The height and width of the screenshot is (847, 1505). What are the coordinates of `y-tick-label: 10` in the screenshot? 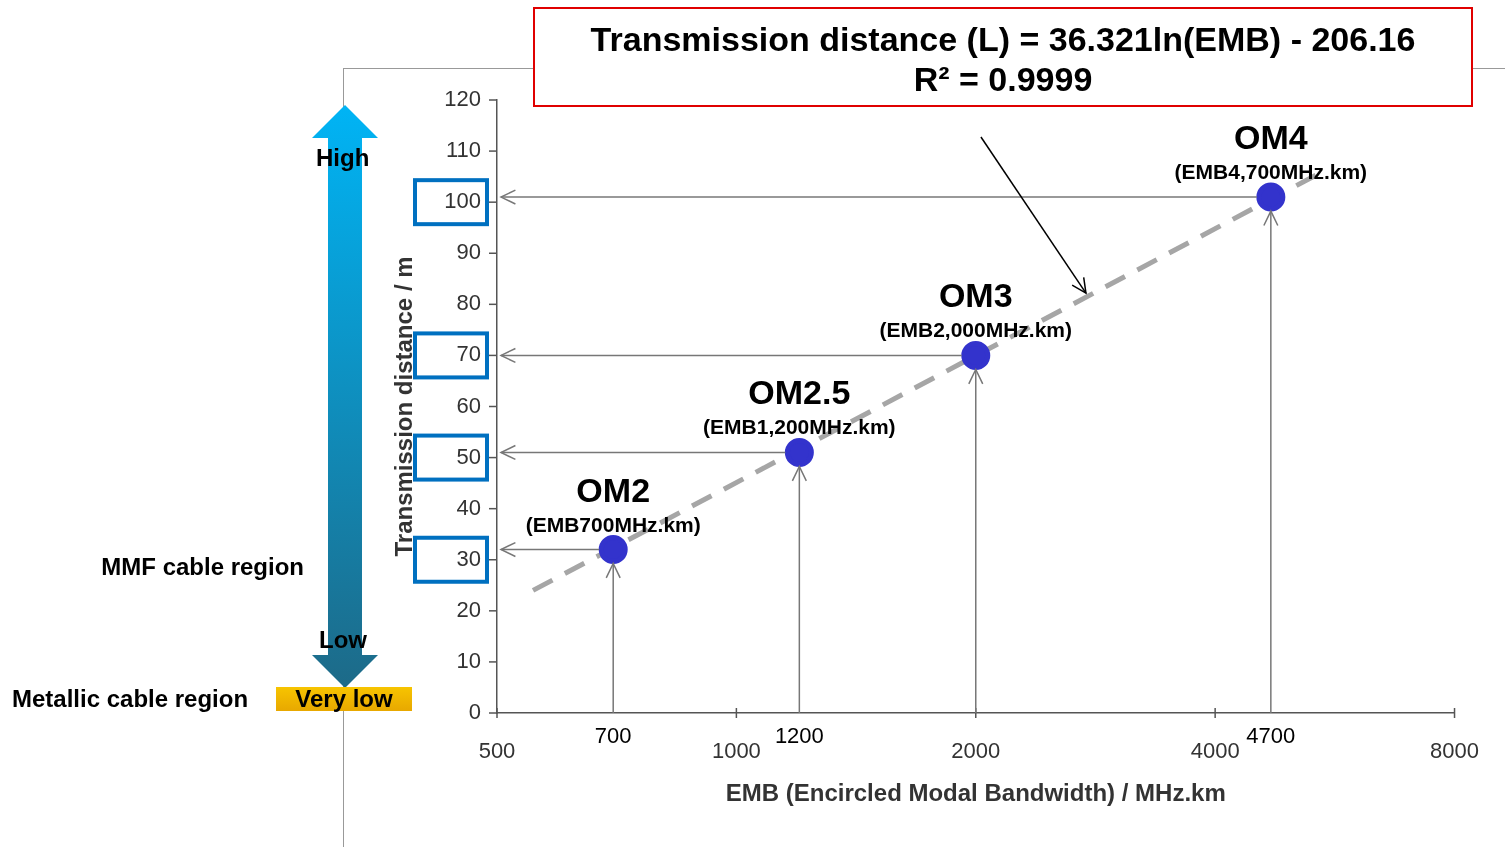 It's located at (468, 660).